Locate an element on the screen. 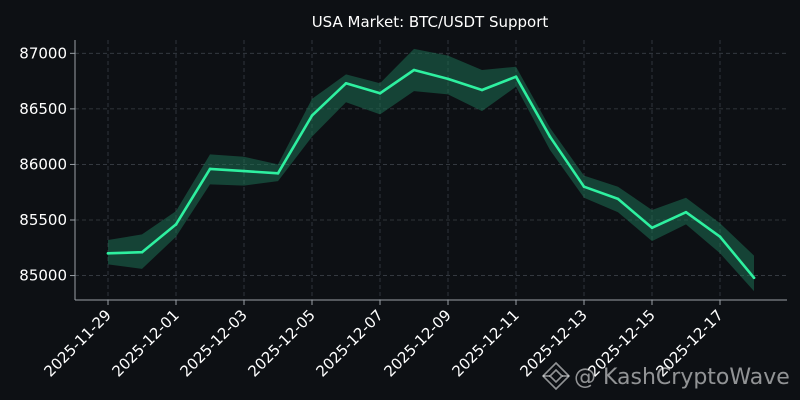  diamond-logo-icon is located at coordinates (556, 376).